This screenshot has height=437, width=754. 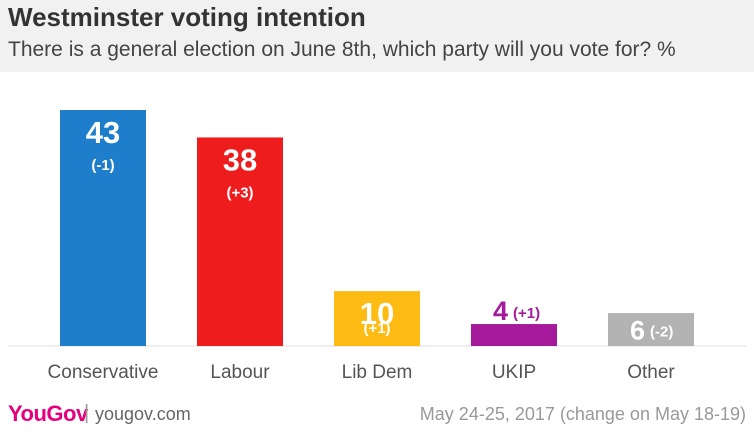 What do you see at coordinates (637, 331) in the screenshot?
I see `value-label-other: 6` at bounding box center [637, 331].